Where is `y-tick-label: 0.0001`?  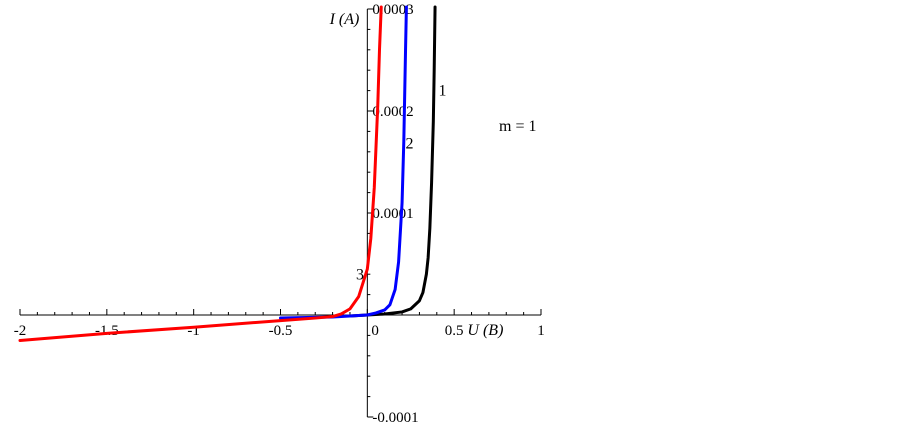 y-tick-label: 0.0001 is located at coordinates (392, 214).